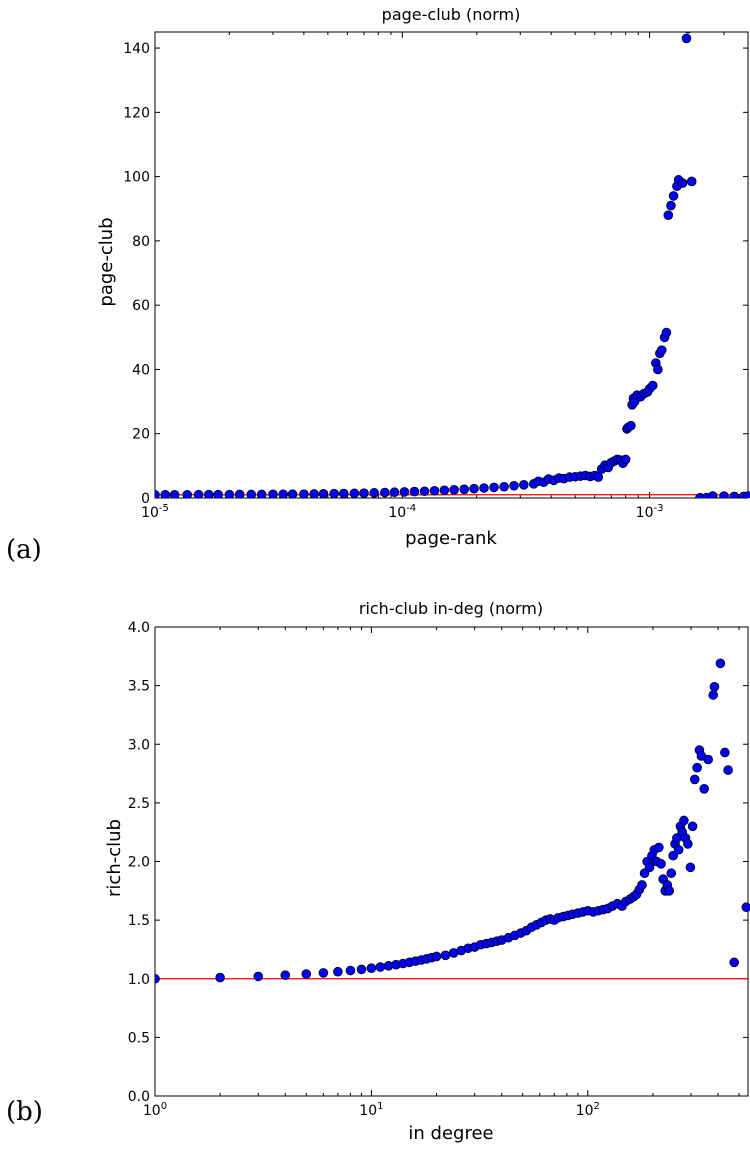  Describe the element at coordinates (139, 1038) in the screenshot. I see `y-tick-label-b: 0.5` at that location.